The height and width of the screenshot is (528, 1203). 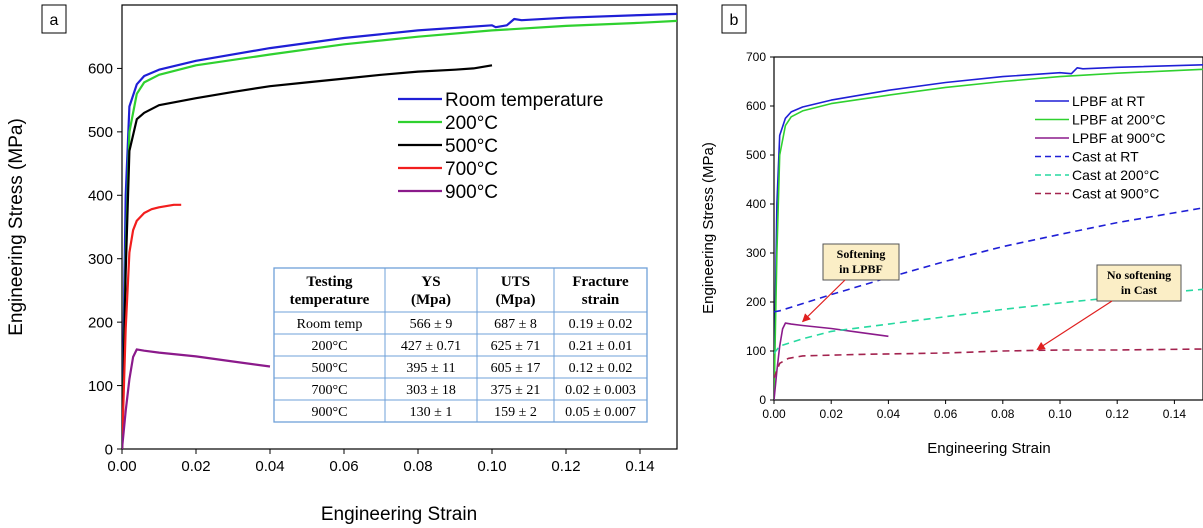 What do you see at coordinates (329, 282) in the screenshot?
I see `table-header: Testing` at bounding box center [329, 282].